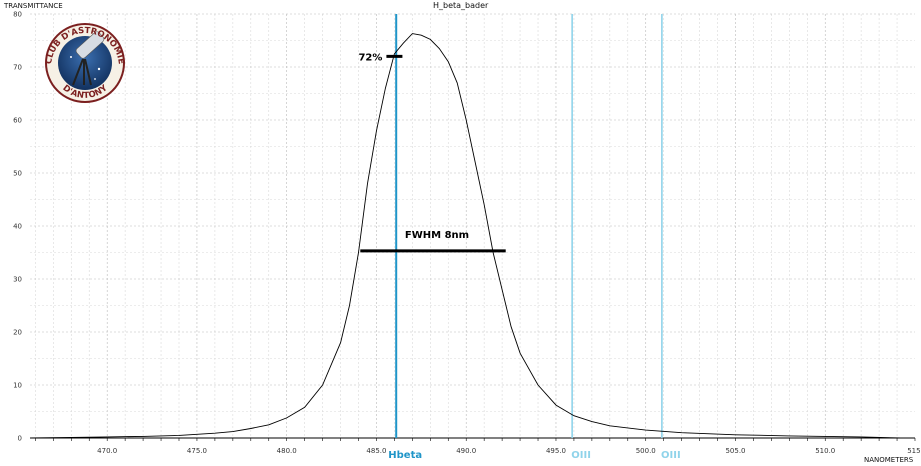 The height and width of the screenshot is (466, 921). What do you see at coordinates (87, 58) in the screenshot?
I see `telescope-icon` at bounding box center [87, 58].